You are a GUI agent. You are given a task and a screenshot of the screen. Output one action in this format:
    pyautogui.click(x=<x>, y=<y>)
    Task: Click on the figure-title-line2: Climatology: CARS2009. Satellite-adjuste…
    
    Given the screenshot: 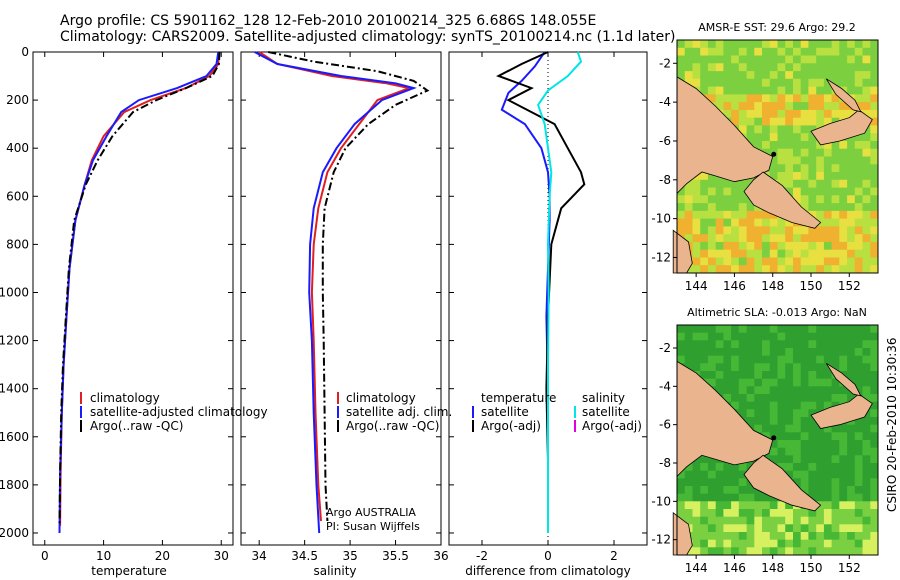 What is the action you would take?
    pyautogui.click(x=368, y=37)
    